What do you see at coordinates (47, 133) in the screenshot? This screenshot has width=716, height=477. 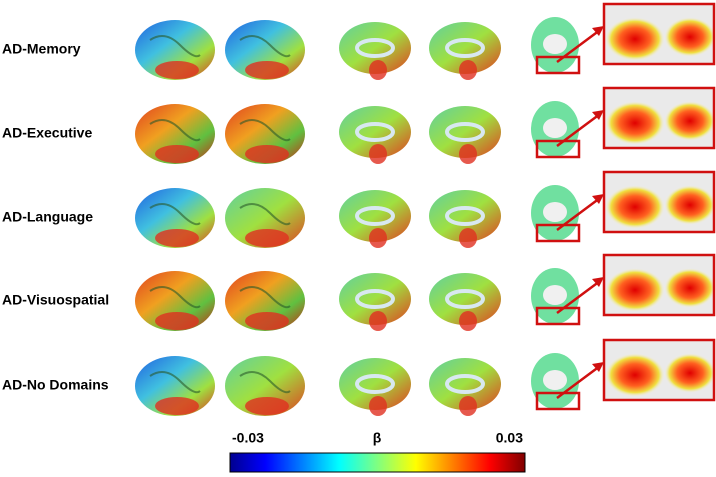 I see `row-label: AD-Executive` at bounding box center [47, 133].